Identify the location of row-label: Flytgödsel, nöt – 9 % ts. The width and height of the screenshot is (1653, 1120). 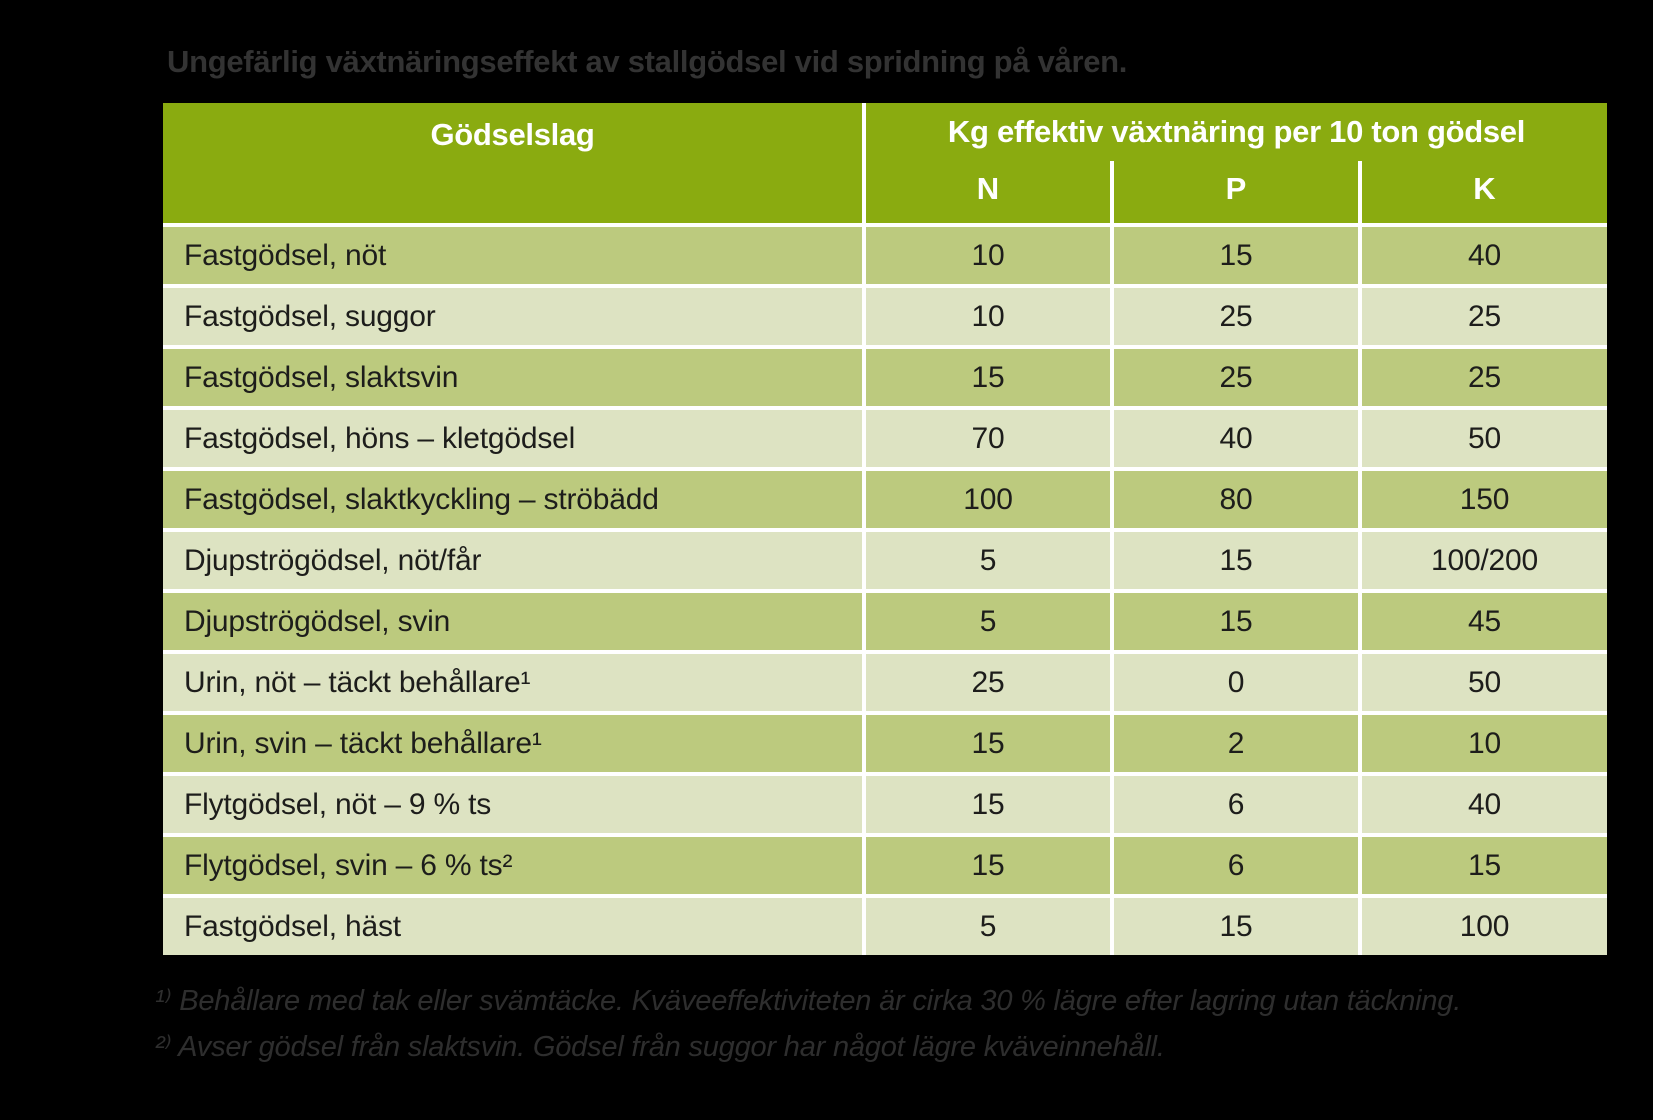
(512, 804).